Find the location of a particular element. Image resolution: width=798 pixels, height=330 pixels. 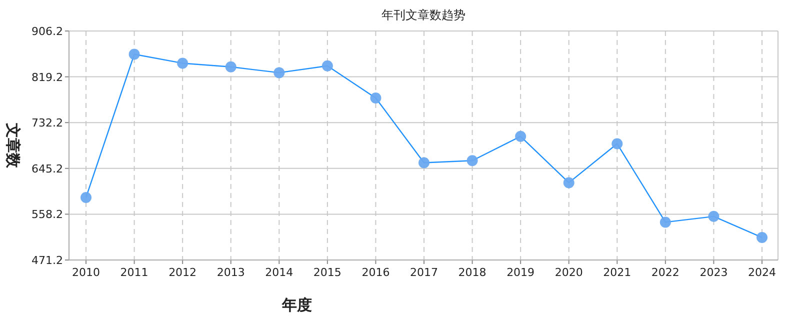

chart-title: 年刊文章数趋势 is located at coordinates (424, 15).